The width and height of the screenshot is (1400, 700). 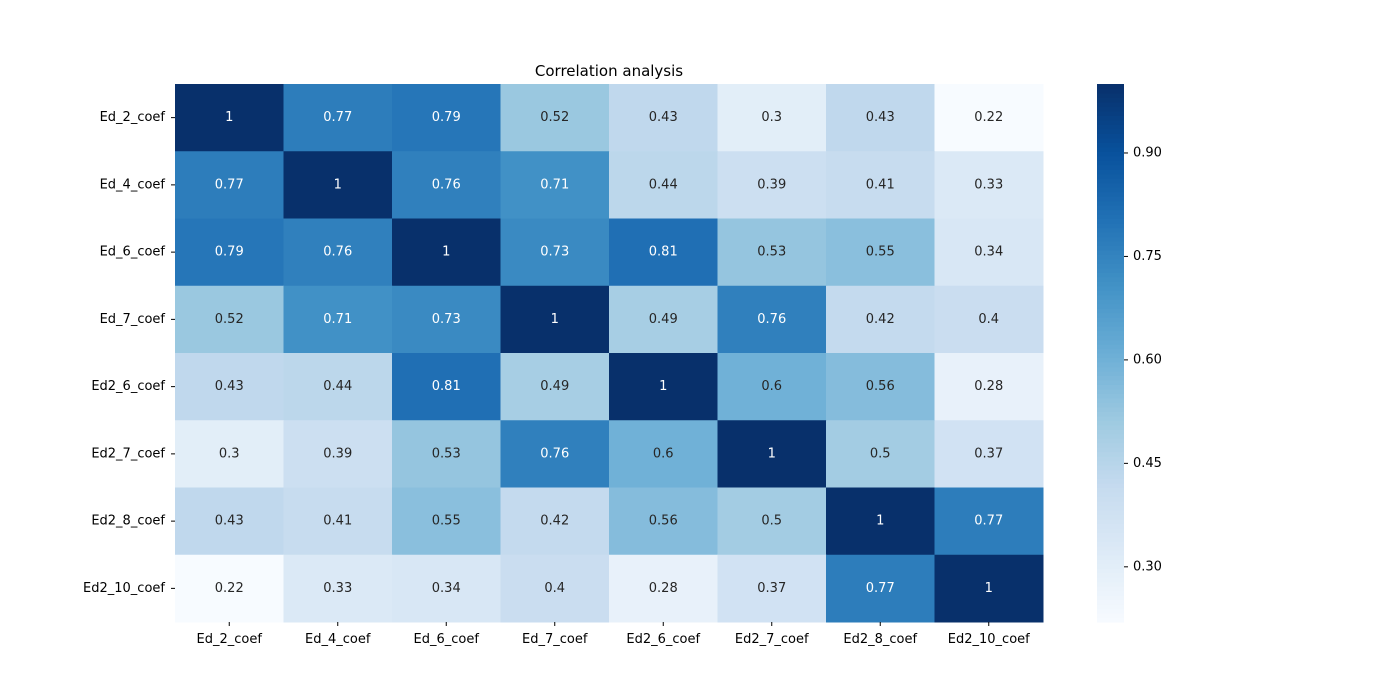 I want to click on cell-value-label: 1, so click(x=229, y=117).